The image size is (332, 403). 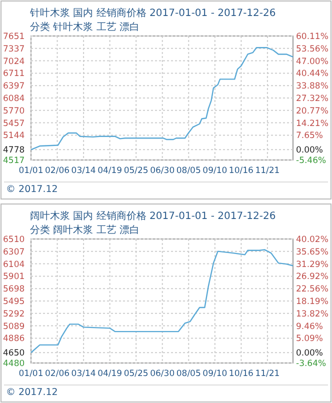 I want to click on y2-tick-label: 20.77%, so click(x=312, y=111).